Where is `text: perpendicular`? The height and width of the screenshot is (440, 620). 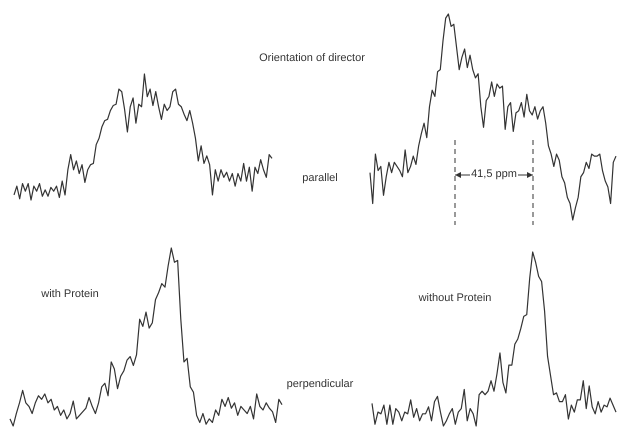
text: perpendicular is located at coordinates (320, 384).